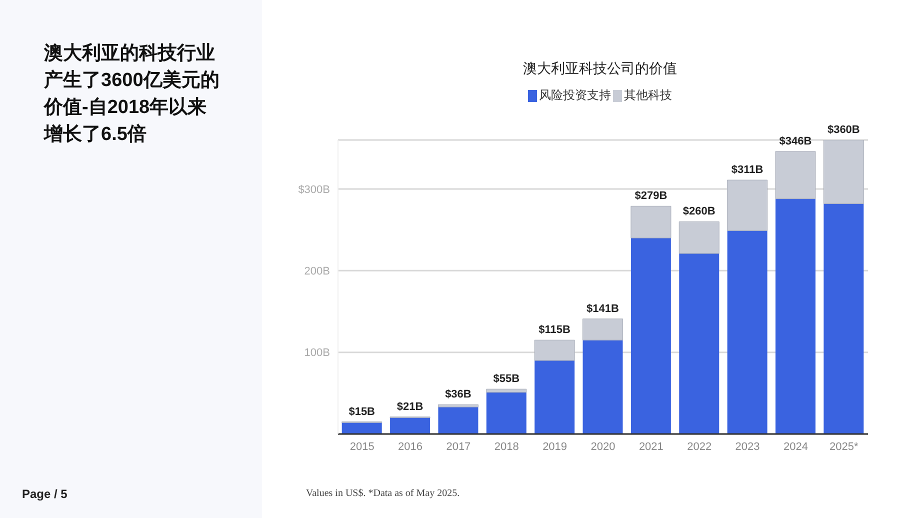  What do you see at coordinates (603, 446) in the screenshot?
I see `x-tick-label: 2020` at bounding box center [603, 446].